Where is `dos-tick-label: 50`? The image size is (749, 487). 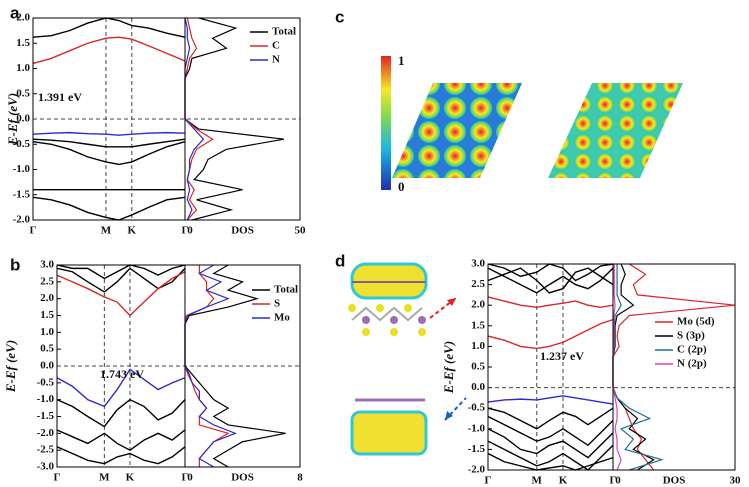
dos-tick-label: 50 is located at coordinates (301, 231).